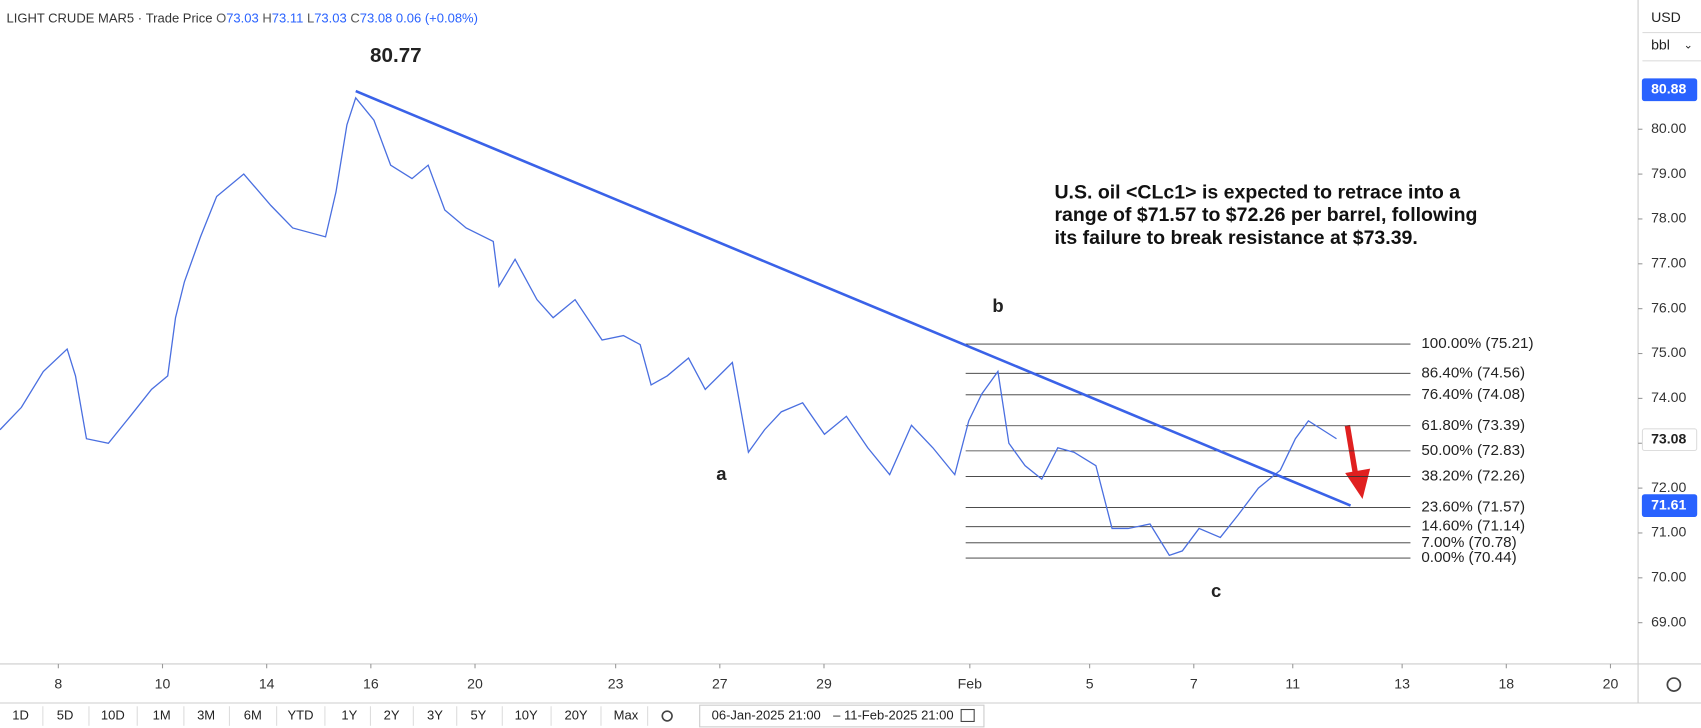  I want to click on ohlc-key: C, so click(354, 18).